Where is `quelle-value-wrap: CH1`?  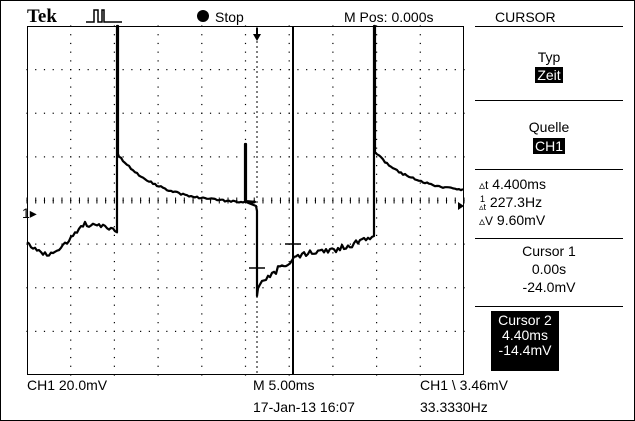 quelle-value-wrap: CH1 is located at coordinates (549, 146).